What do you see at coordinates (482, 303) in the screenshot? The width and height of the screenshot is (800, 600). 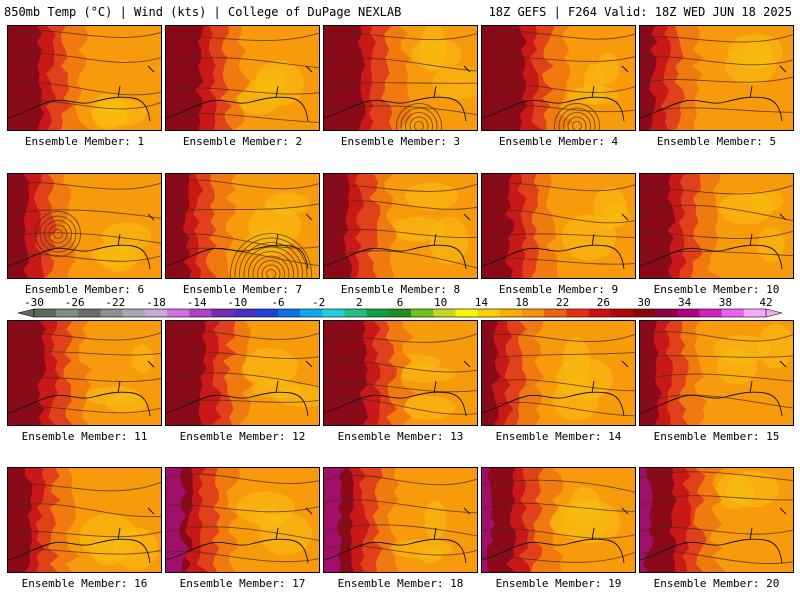 I see `colorbar-tick-label: 14` at bounding box center [482, 303].